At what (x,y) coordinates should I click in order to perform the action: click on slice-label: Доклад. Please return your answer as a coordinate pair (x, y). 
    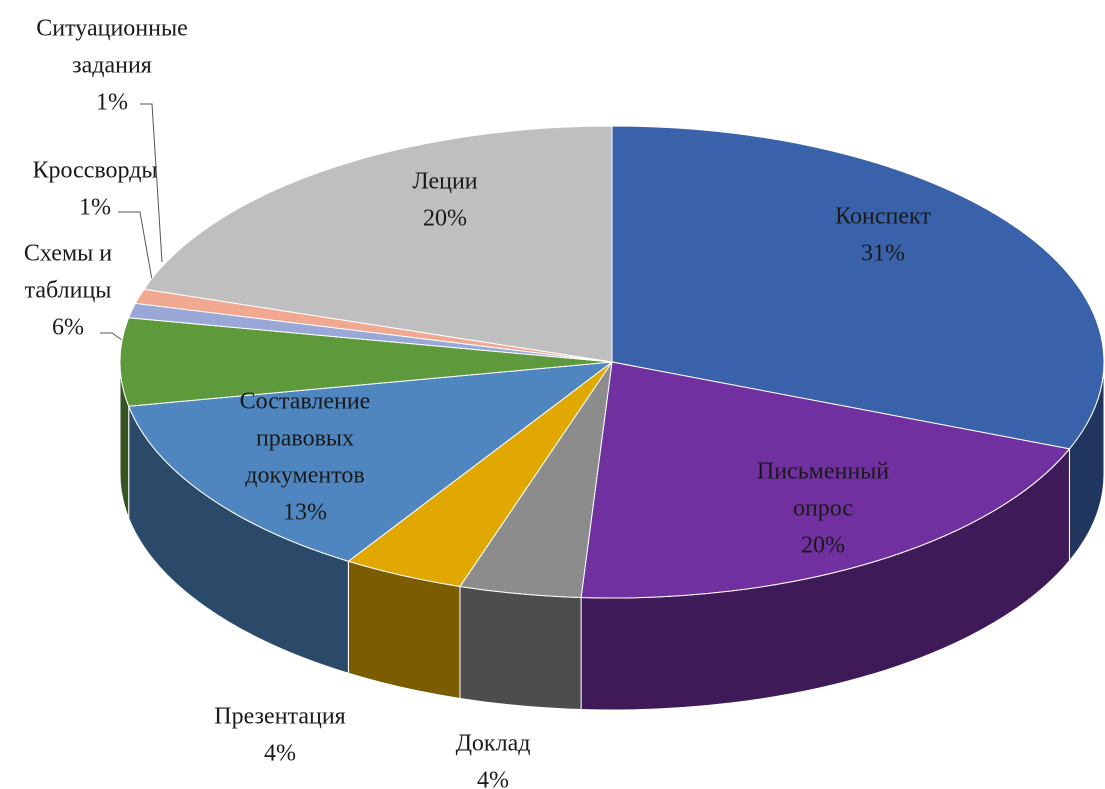
    Looking at the image, I should click on (493, 744).